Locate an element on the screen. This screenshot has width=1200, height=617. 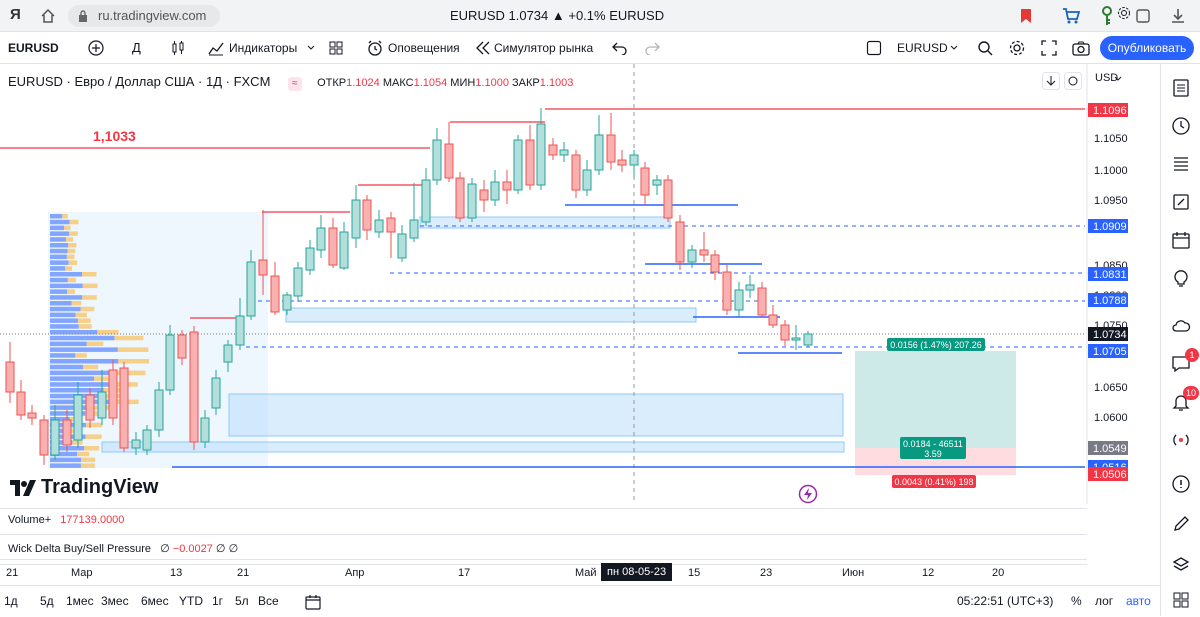
range-button-2: 1мес is located at coordinates (80, 601).